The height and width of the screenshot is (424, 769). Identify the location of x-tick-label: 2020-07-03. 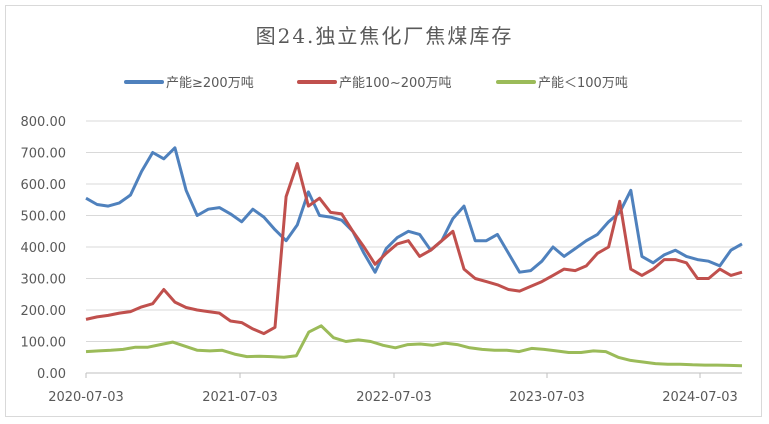
(86, 397).